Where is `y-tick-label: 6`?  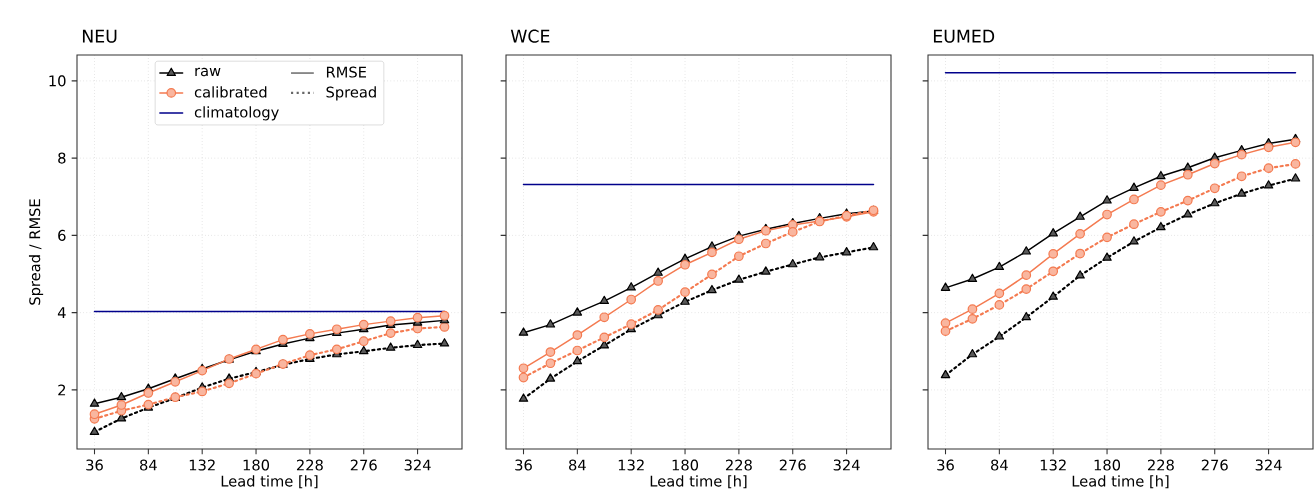 y-tick-label: 6 is located at coordinates (62, 235).